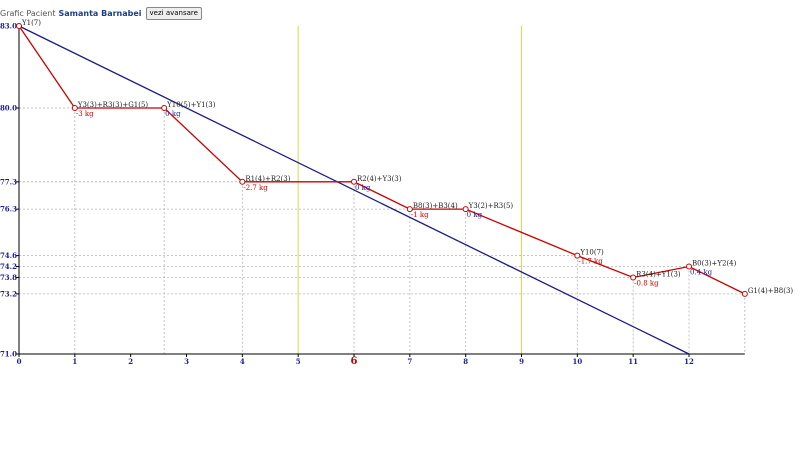 The width and height of the screenshot is (800, 450). I want to click on data-point-label: R3(4)+Y1(3), so click(658, 274).